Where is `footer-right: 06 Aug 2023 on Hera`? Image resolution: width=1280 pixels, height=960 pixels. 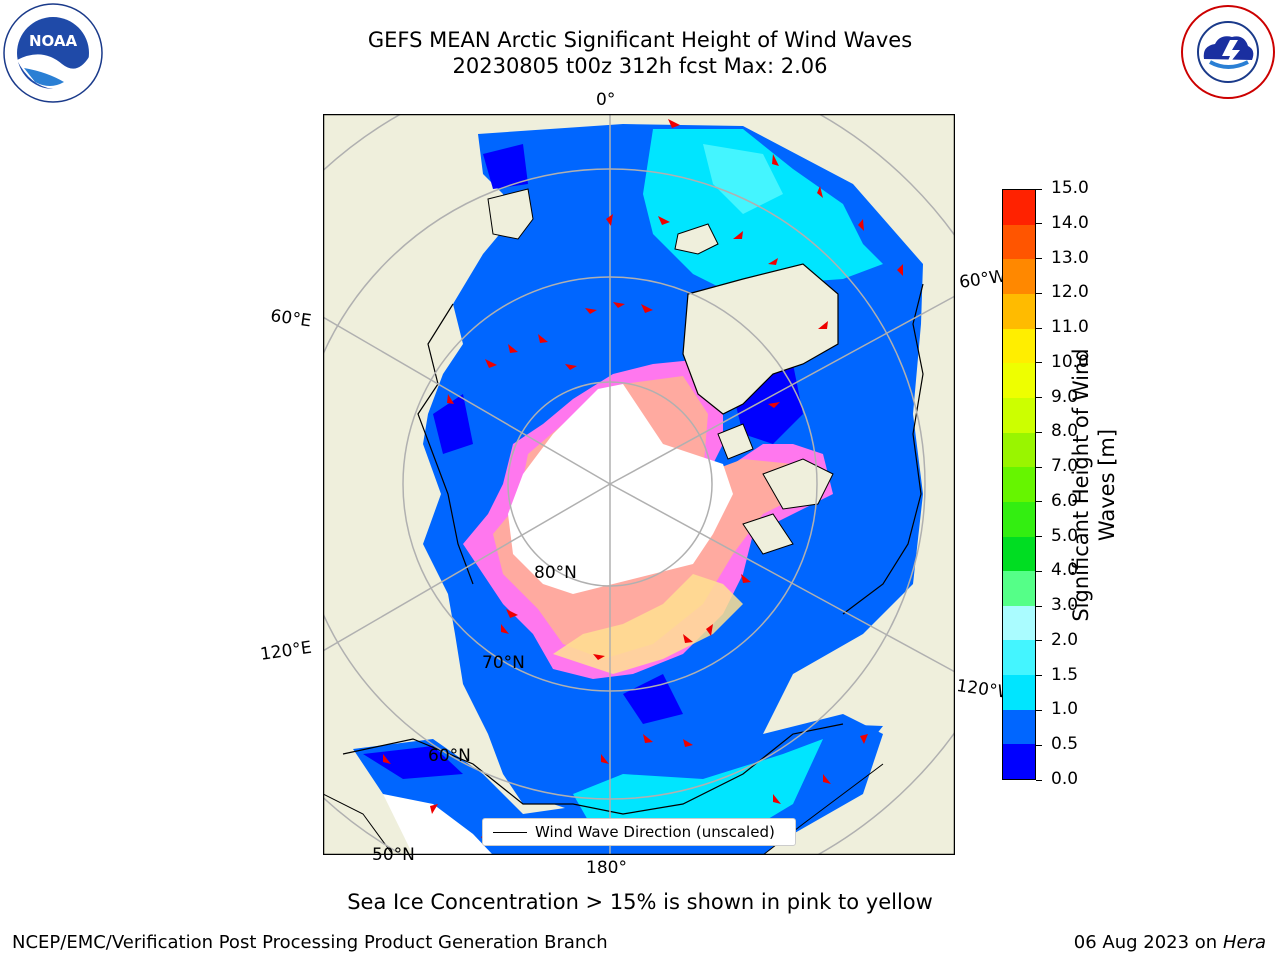
footer-right: 06 Aug 2023 on Hera is located at coordinates (1170, 942).